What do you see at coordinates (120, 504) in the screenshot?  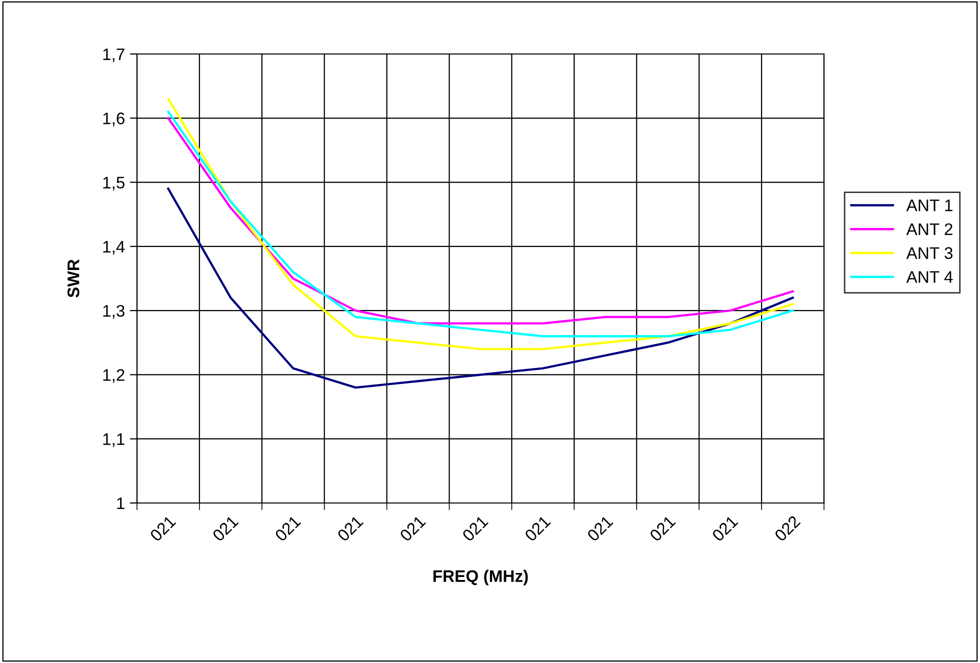 I see `y-tick-label: 1` at bounding box center [120, 504].